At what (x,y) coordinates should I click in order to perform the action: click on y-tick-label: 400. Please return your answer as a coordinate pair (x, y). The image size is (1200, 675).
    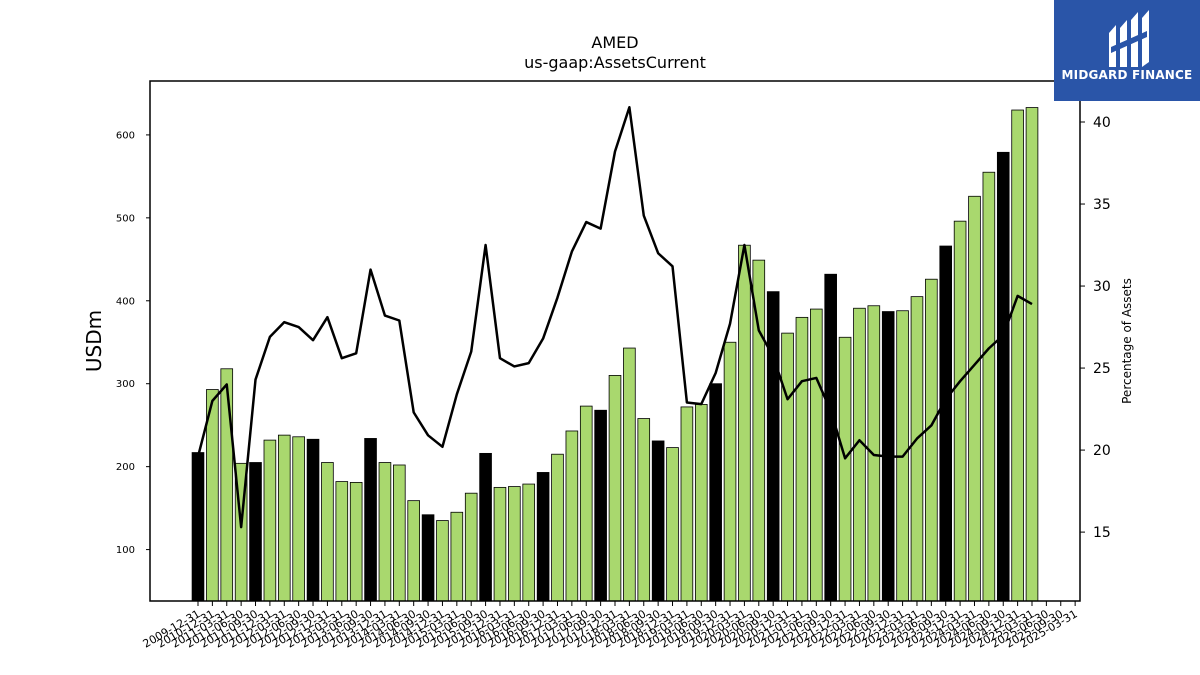
    Looking at the image, I should click on (125, 301).